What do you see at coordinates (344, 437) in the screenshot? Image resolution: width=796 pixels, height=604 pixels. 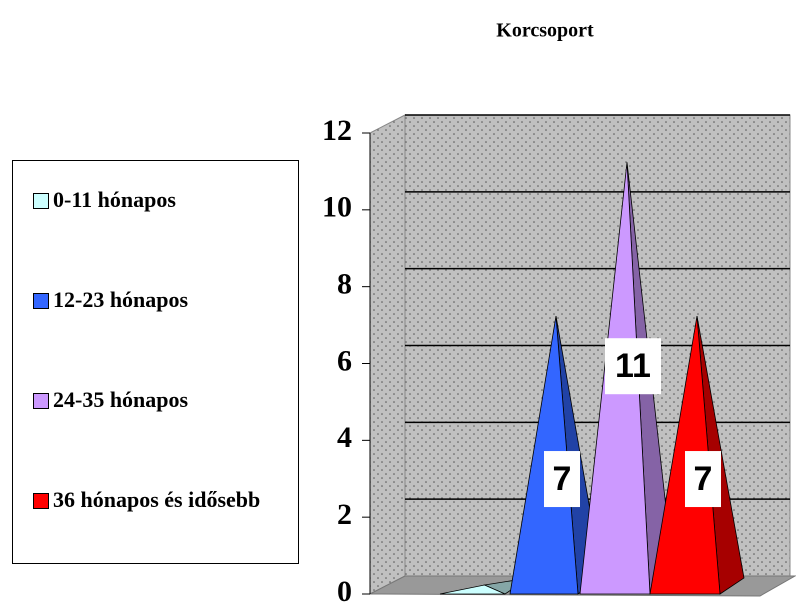 I see `y-tick-label: 4` at bounding box center [344, 437].